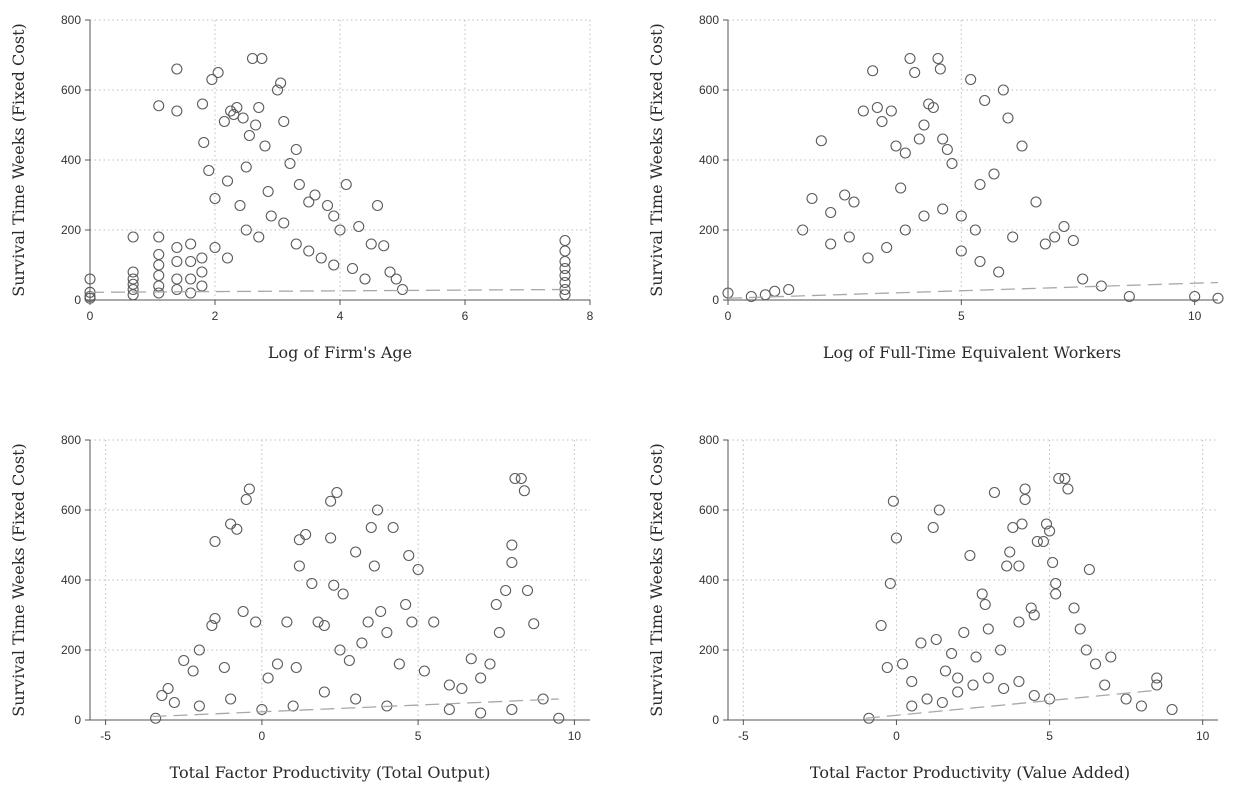 The image size is (1233, 793). Describe the element at coordinates (340, 160) in the screenshot. I see `grid` at that location.